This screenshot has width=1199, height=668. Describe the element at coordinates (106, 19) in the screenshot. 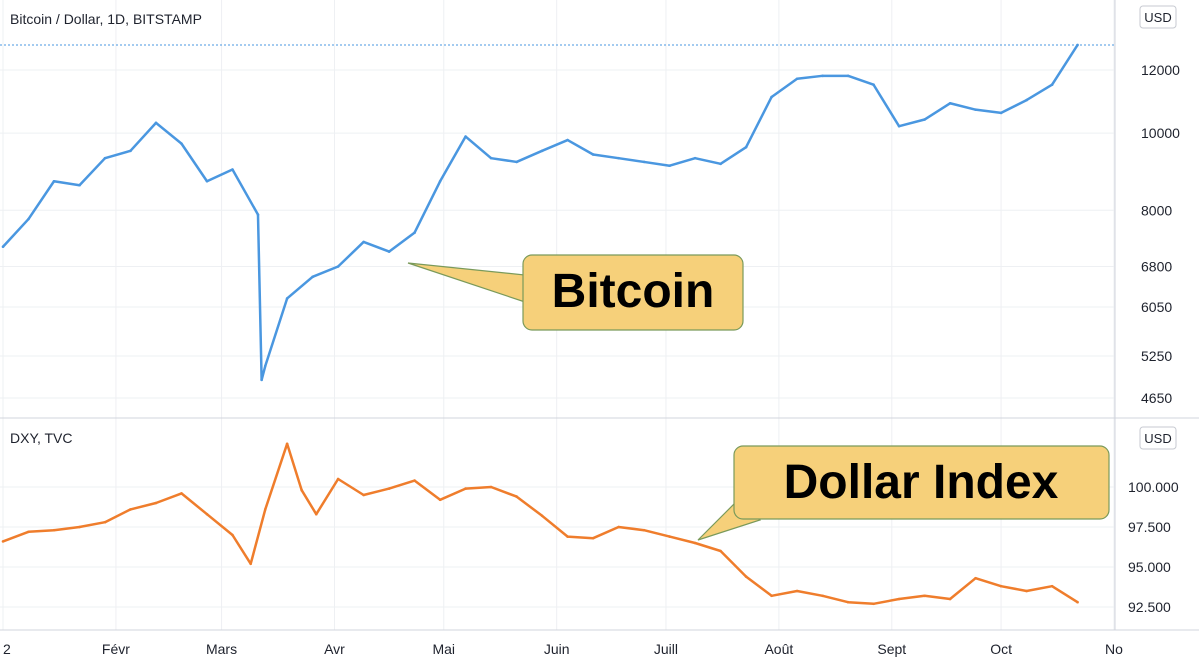

I see `btc-pane-title: Bitcoin / Dollar, 1D, BITSTAMP` at that location.